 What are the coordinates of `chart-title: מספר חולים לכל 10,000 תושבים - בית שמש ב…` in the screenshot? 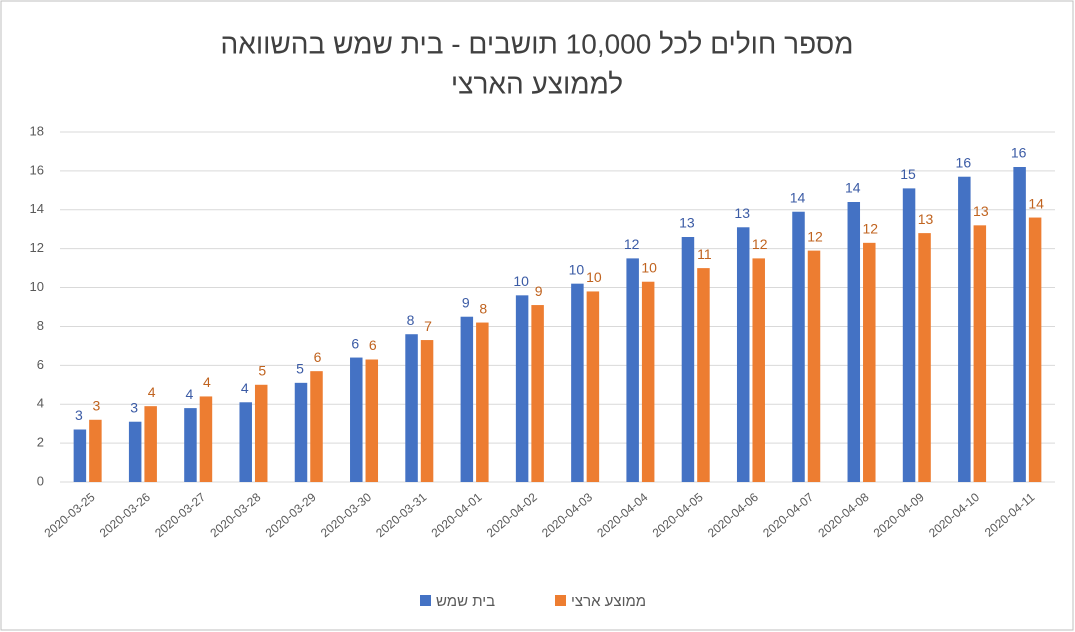 It's located at (536, 43).